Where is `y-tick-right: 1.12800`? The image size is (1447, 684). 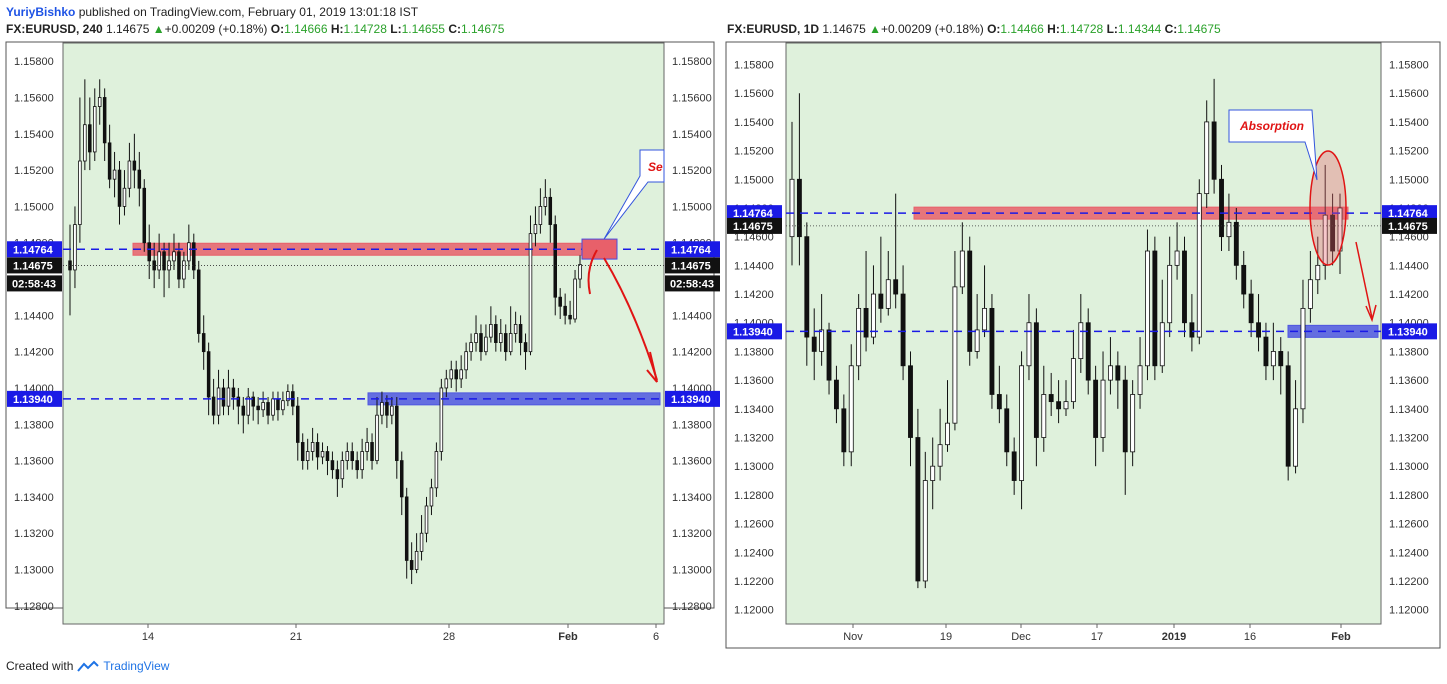 y-tick-right: 1.12800 is located at coordinates (692, 607).